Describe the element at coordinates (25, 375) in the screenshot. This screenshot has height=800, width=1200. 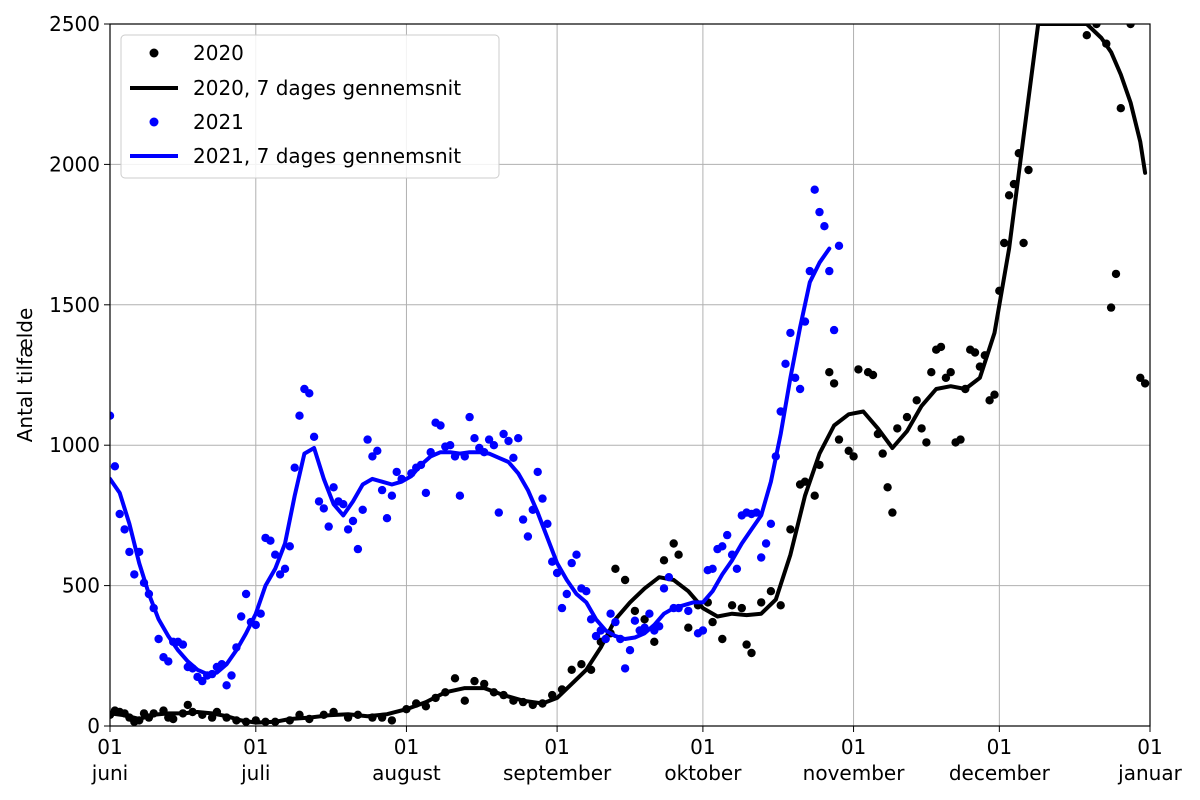
I see `y-axis-label: Antal tilfælde` at that location.